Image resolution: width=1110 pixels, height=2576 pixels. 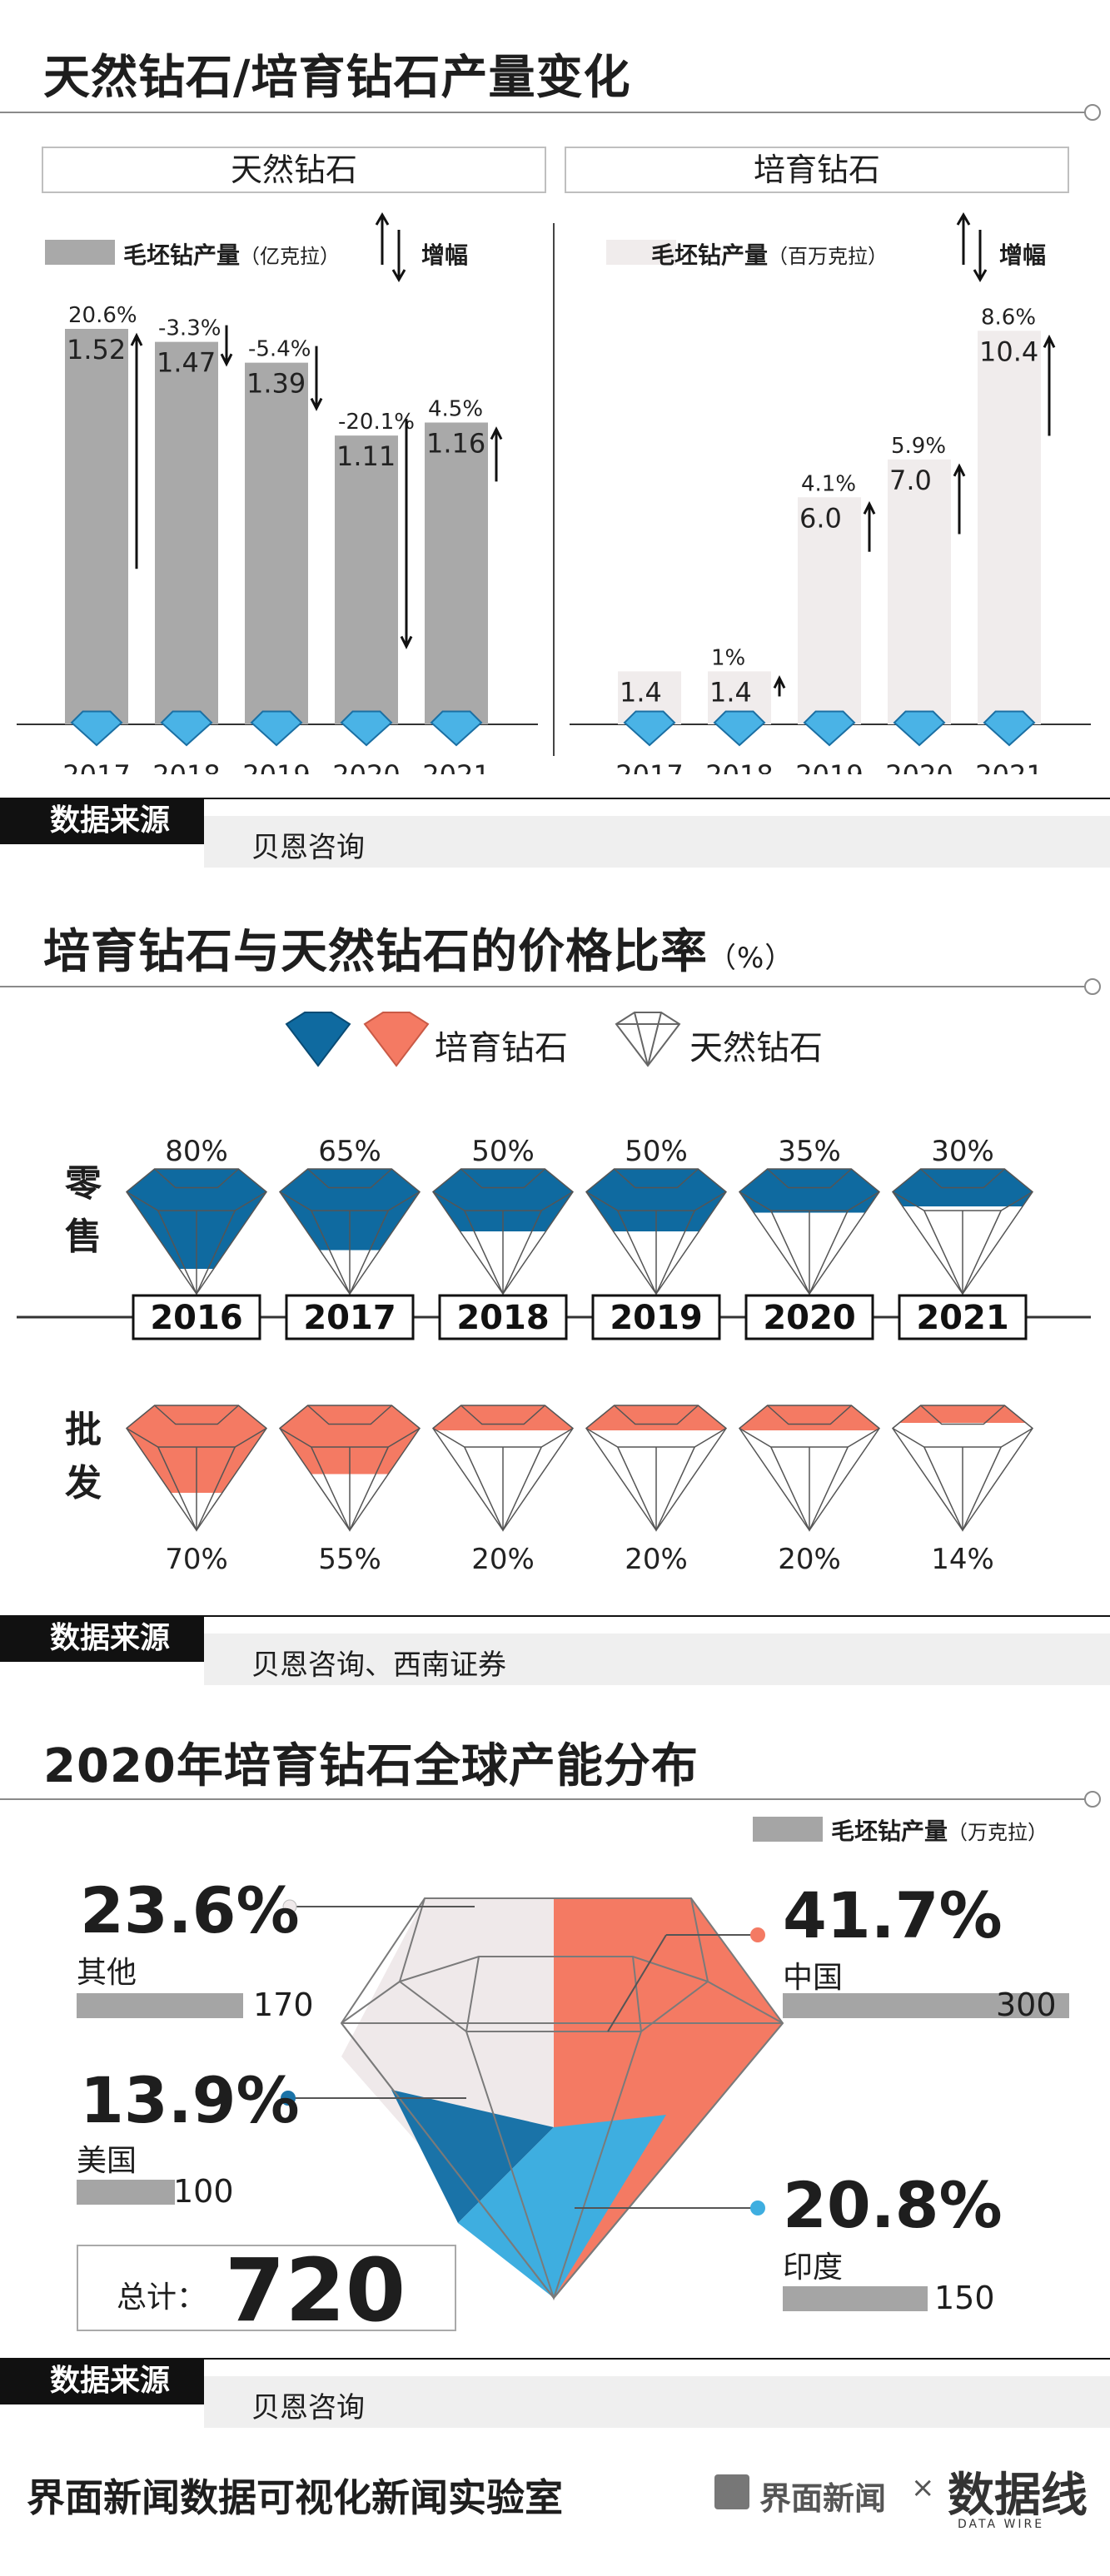 What do you see at coordinates (276, 384) in the screenshot?
I see `natural-bar-value: 1.39` at bounding box center [276, 384].